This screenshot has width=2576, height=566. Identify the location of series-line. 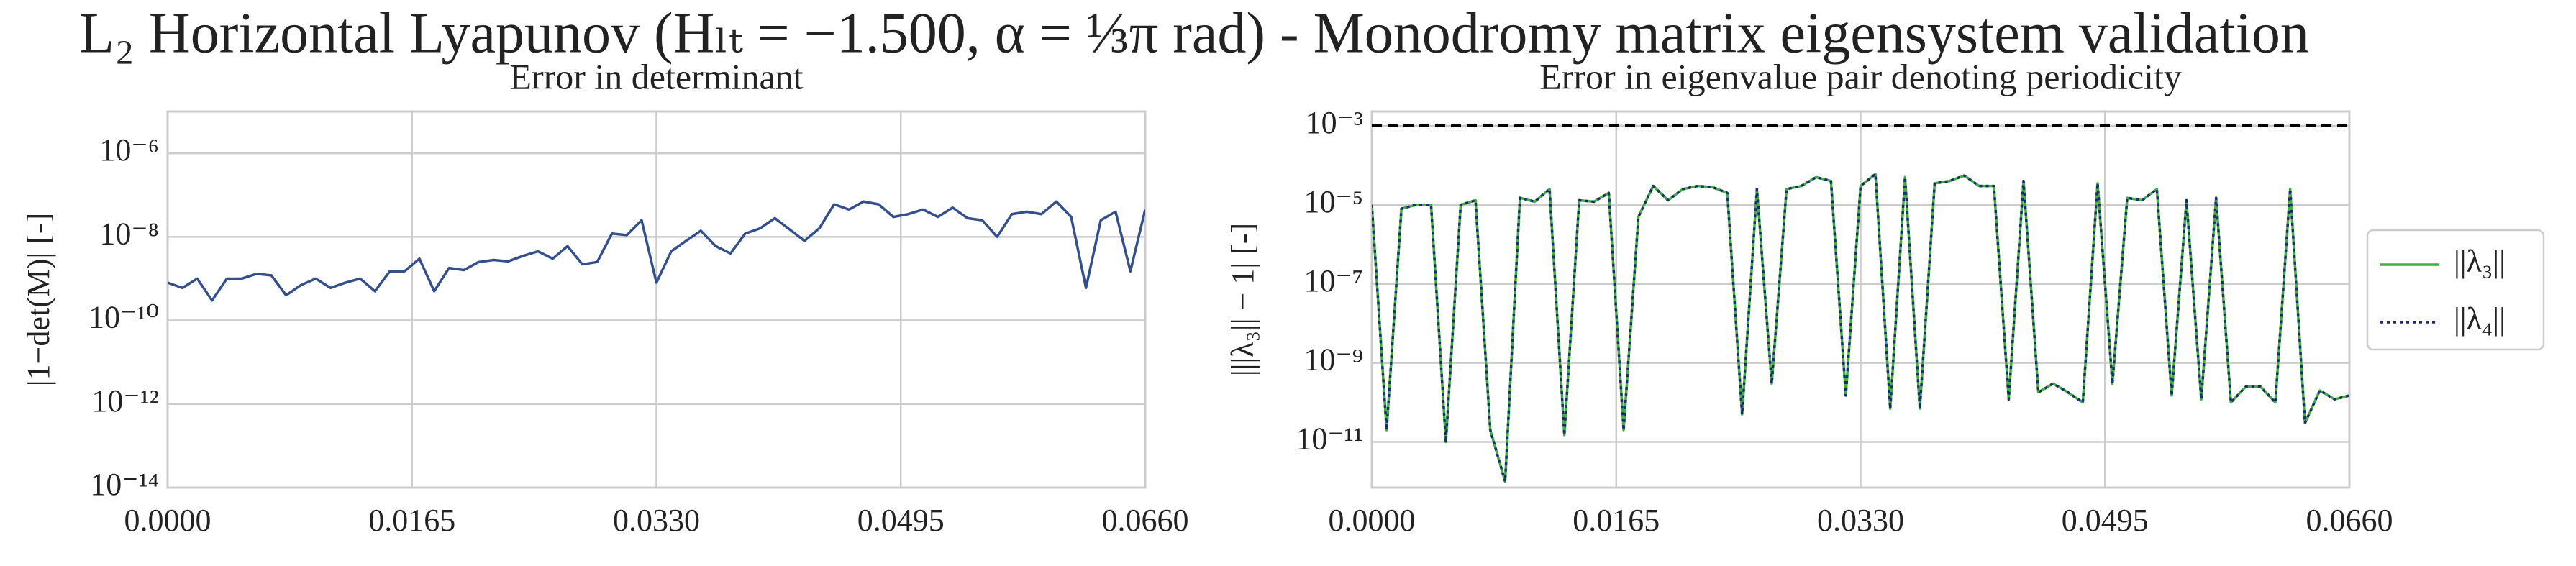
(656, 251).